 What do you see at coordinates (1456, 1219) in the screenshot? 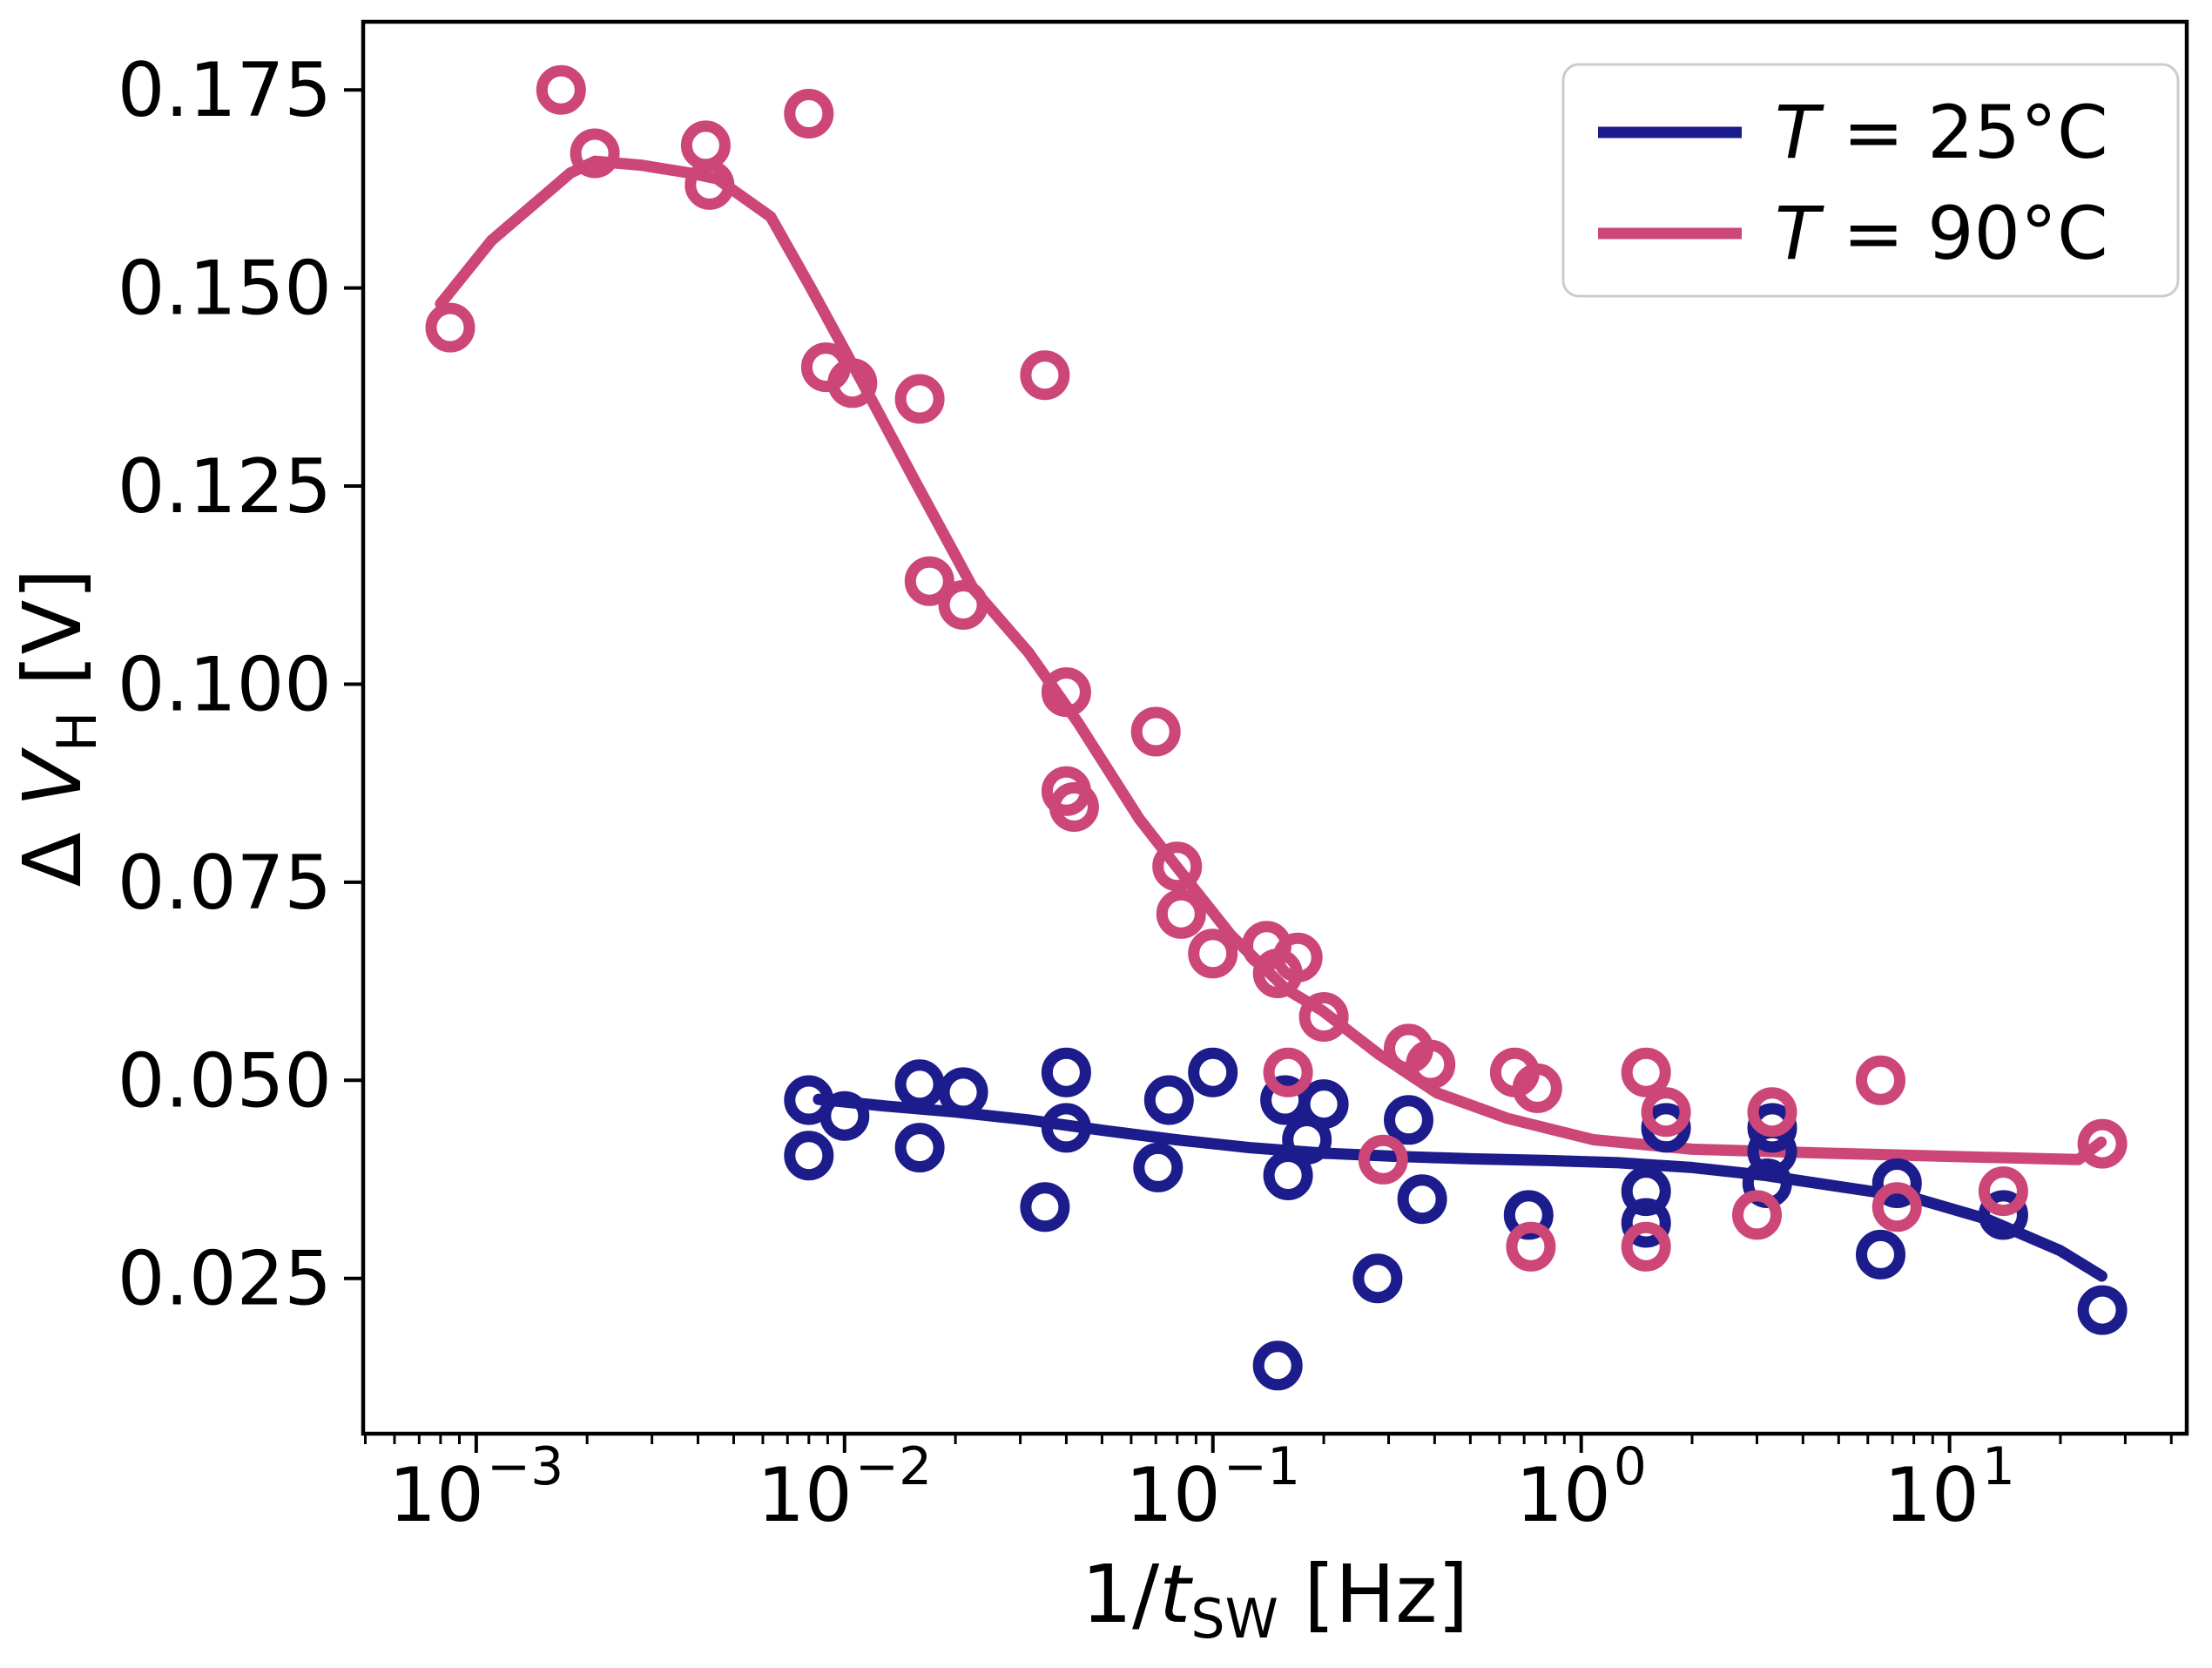
I see `series-points-25c` at bounding box center [1456, 1219].